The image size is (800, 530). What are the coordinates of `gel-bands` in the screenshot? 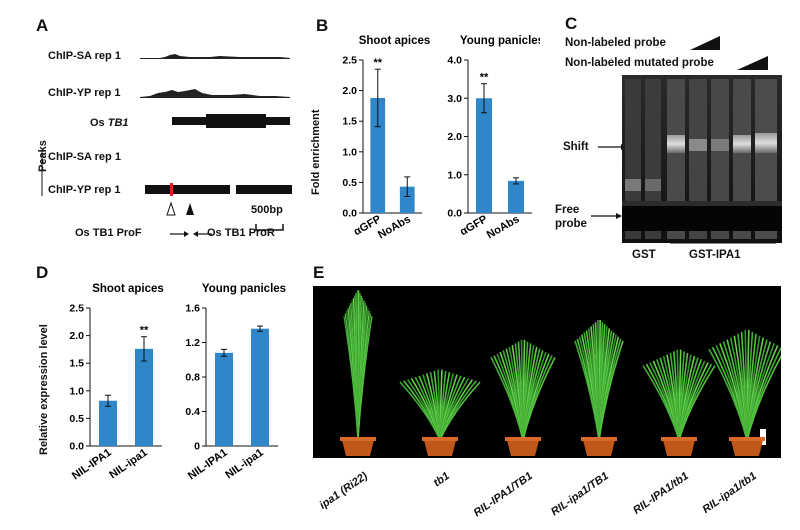 It's located at (702, 159).